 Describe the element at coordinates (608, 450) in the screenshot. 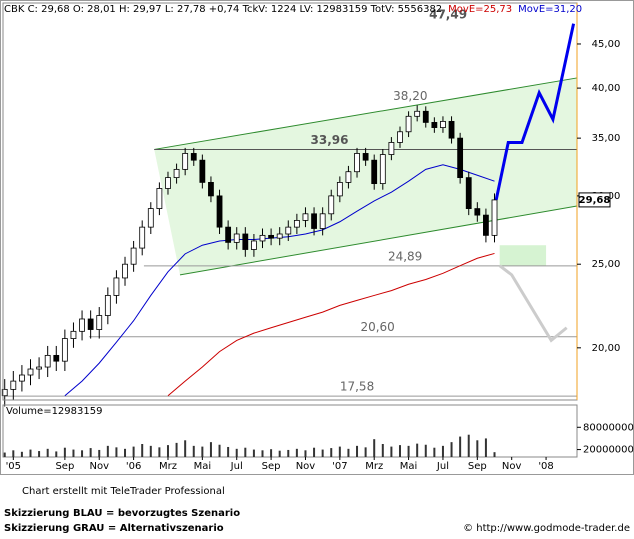

I see `volume-tick-label: 20000000` at that location.